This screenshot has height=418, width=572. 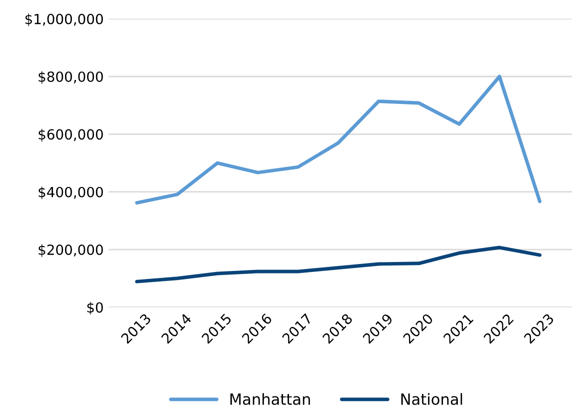 What do you see at coordinates (70, 193) in the screenshot?
I see `y-tick-label: $400,000` at bounding box center [70, 193].